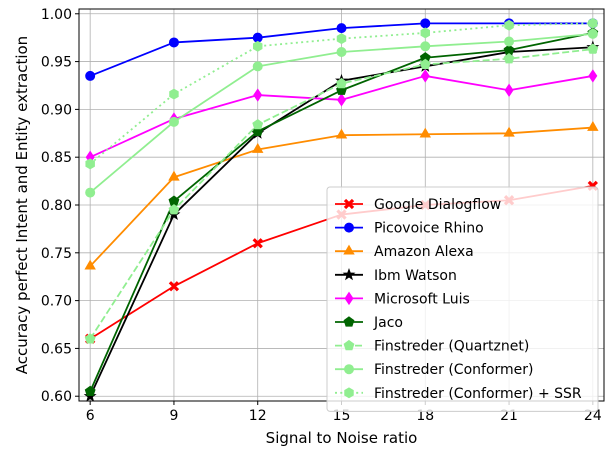 This screenshot has height=450, width=612. What do you see at coordinates (173, 416) in the screenshot?
I see `x-tick-label: 9` at bounding box center [173, 416].